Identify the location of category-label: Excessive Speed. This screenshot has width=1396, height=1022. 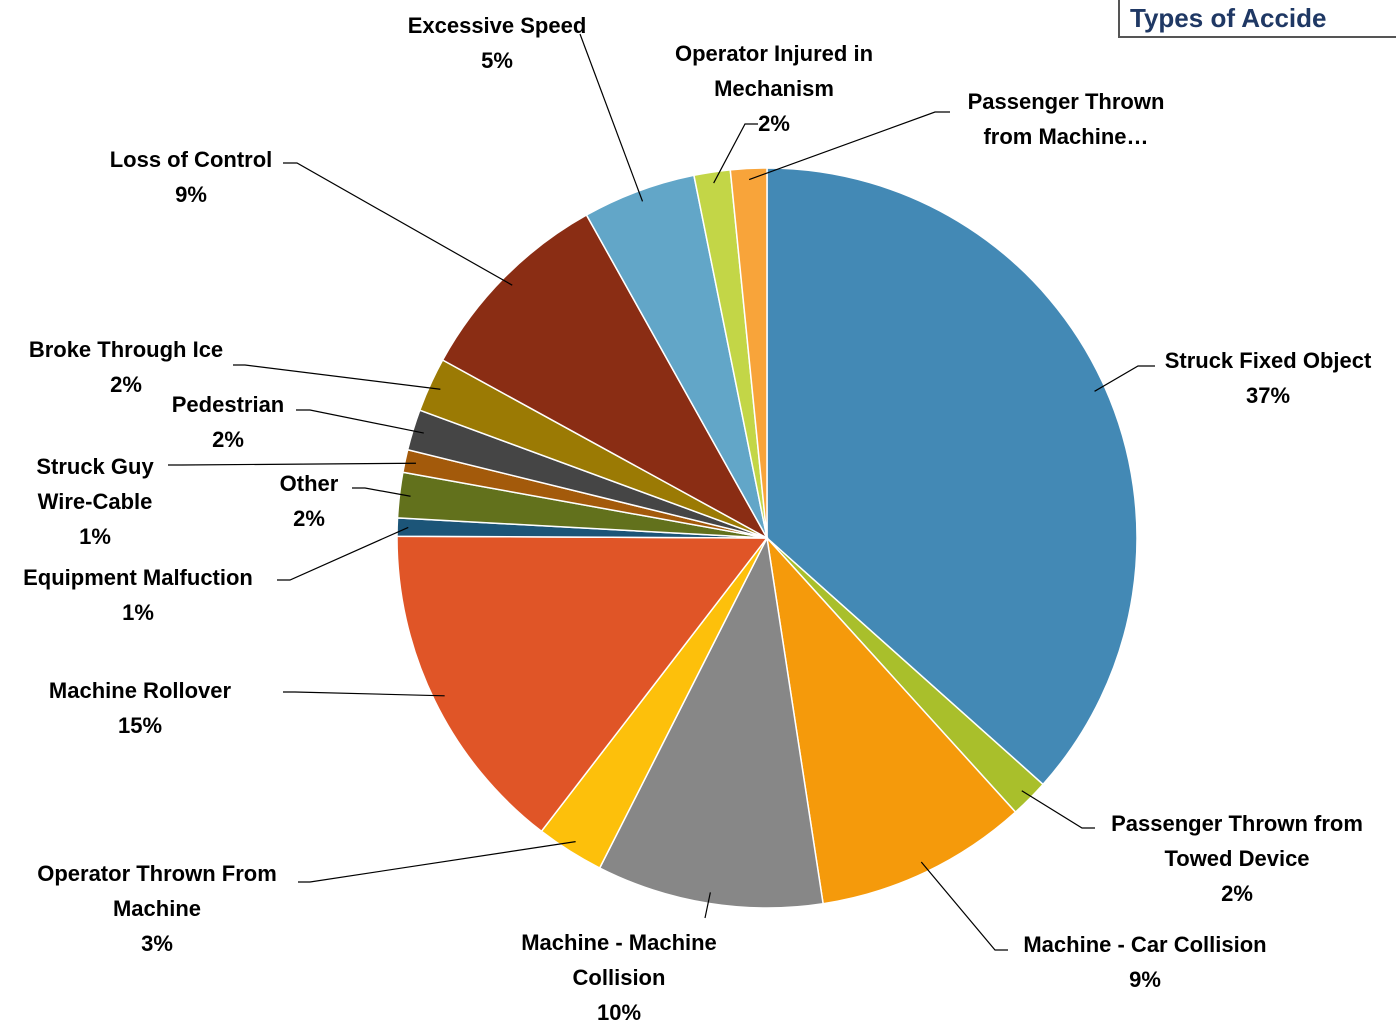
(497, 25).